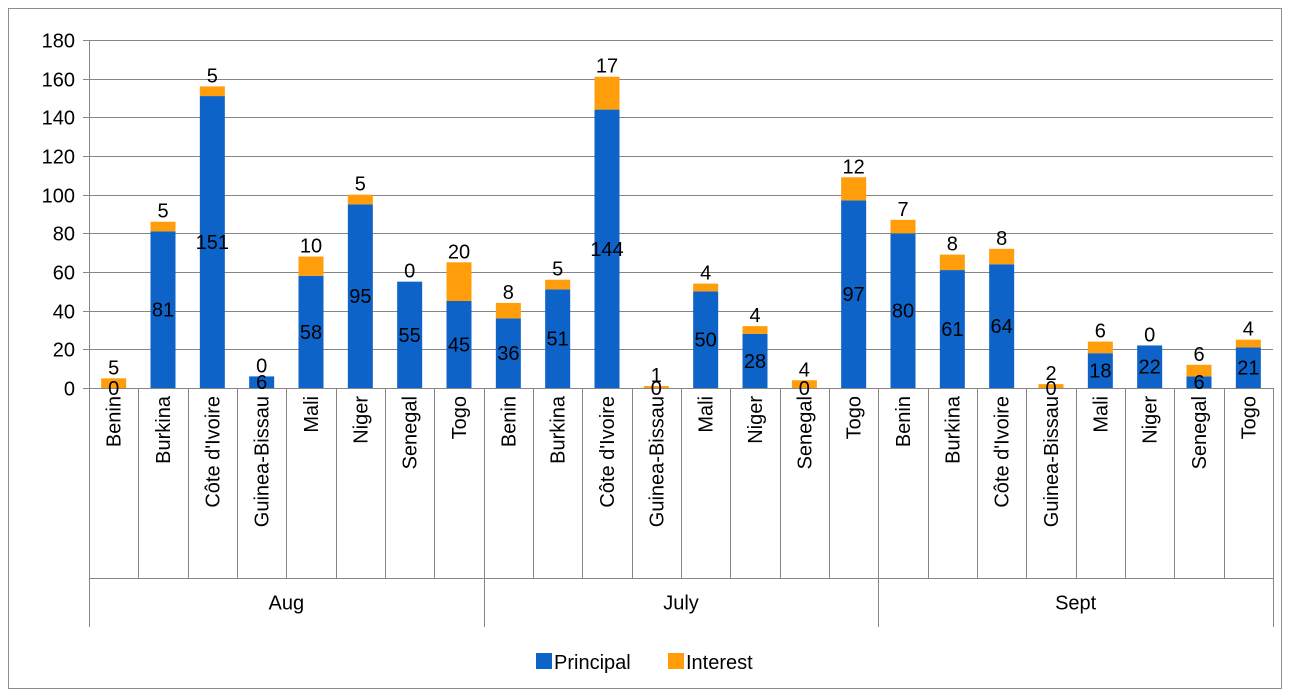 The height and width of the screenshot is (695, 1290). What do you see at coordinates (58, 197) in the screenshot?
I see `y-tick-label: 100` at bounding box center [58, 197].